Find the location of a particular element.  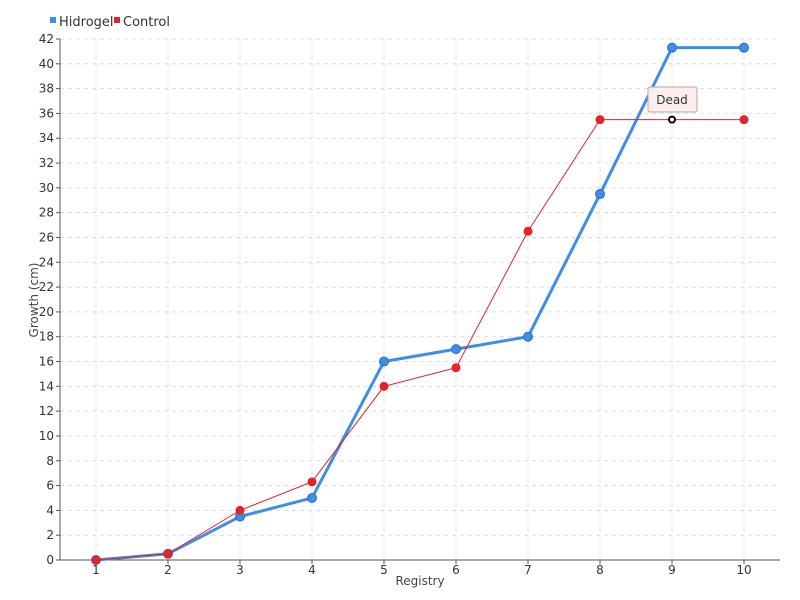

y-tick-label: 40 is located at coordinates (46, 64).